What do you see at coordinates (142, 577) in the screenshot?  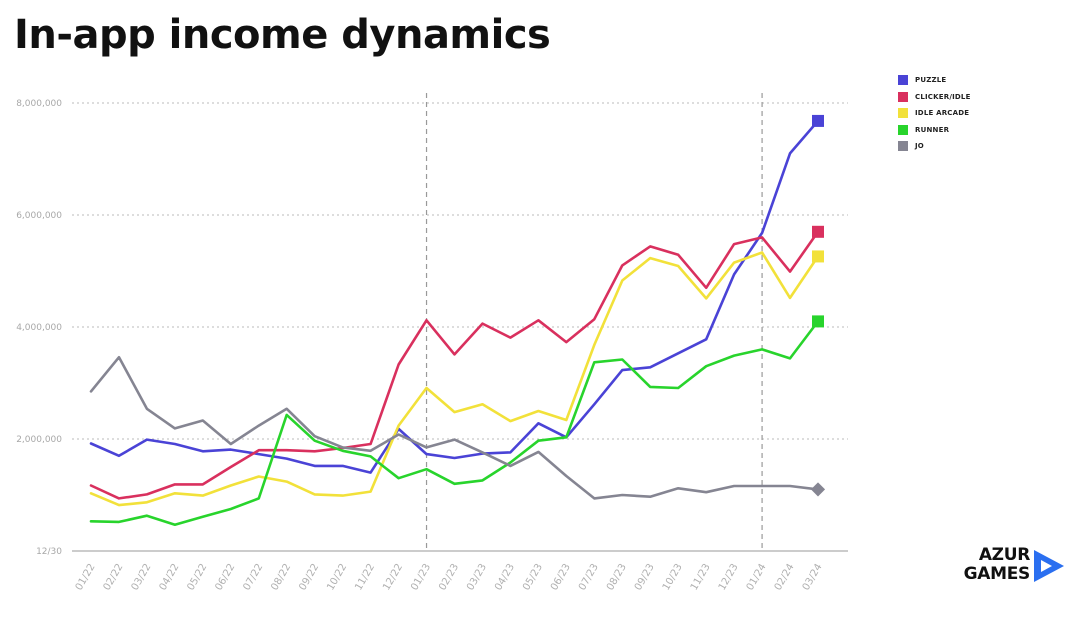 I see `x-tick-label: 03/22` at bounding box center [142, 577].